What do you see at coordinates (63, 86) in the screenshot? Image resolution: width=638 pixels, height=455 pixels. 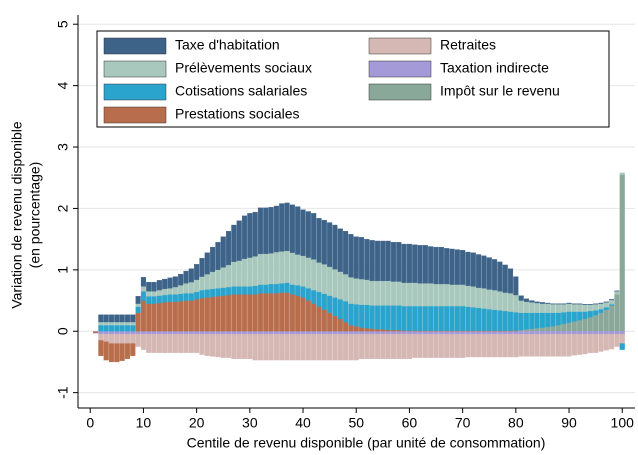 I see `y-tick-label: 4` at bounding box center [63, 86].